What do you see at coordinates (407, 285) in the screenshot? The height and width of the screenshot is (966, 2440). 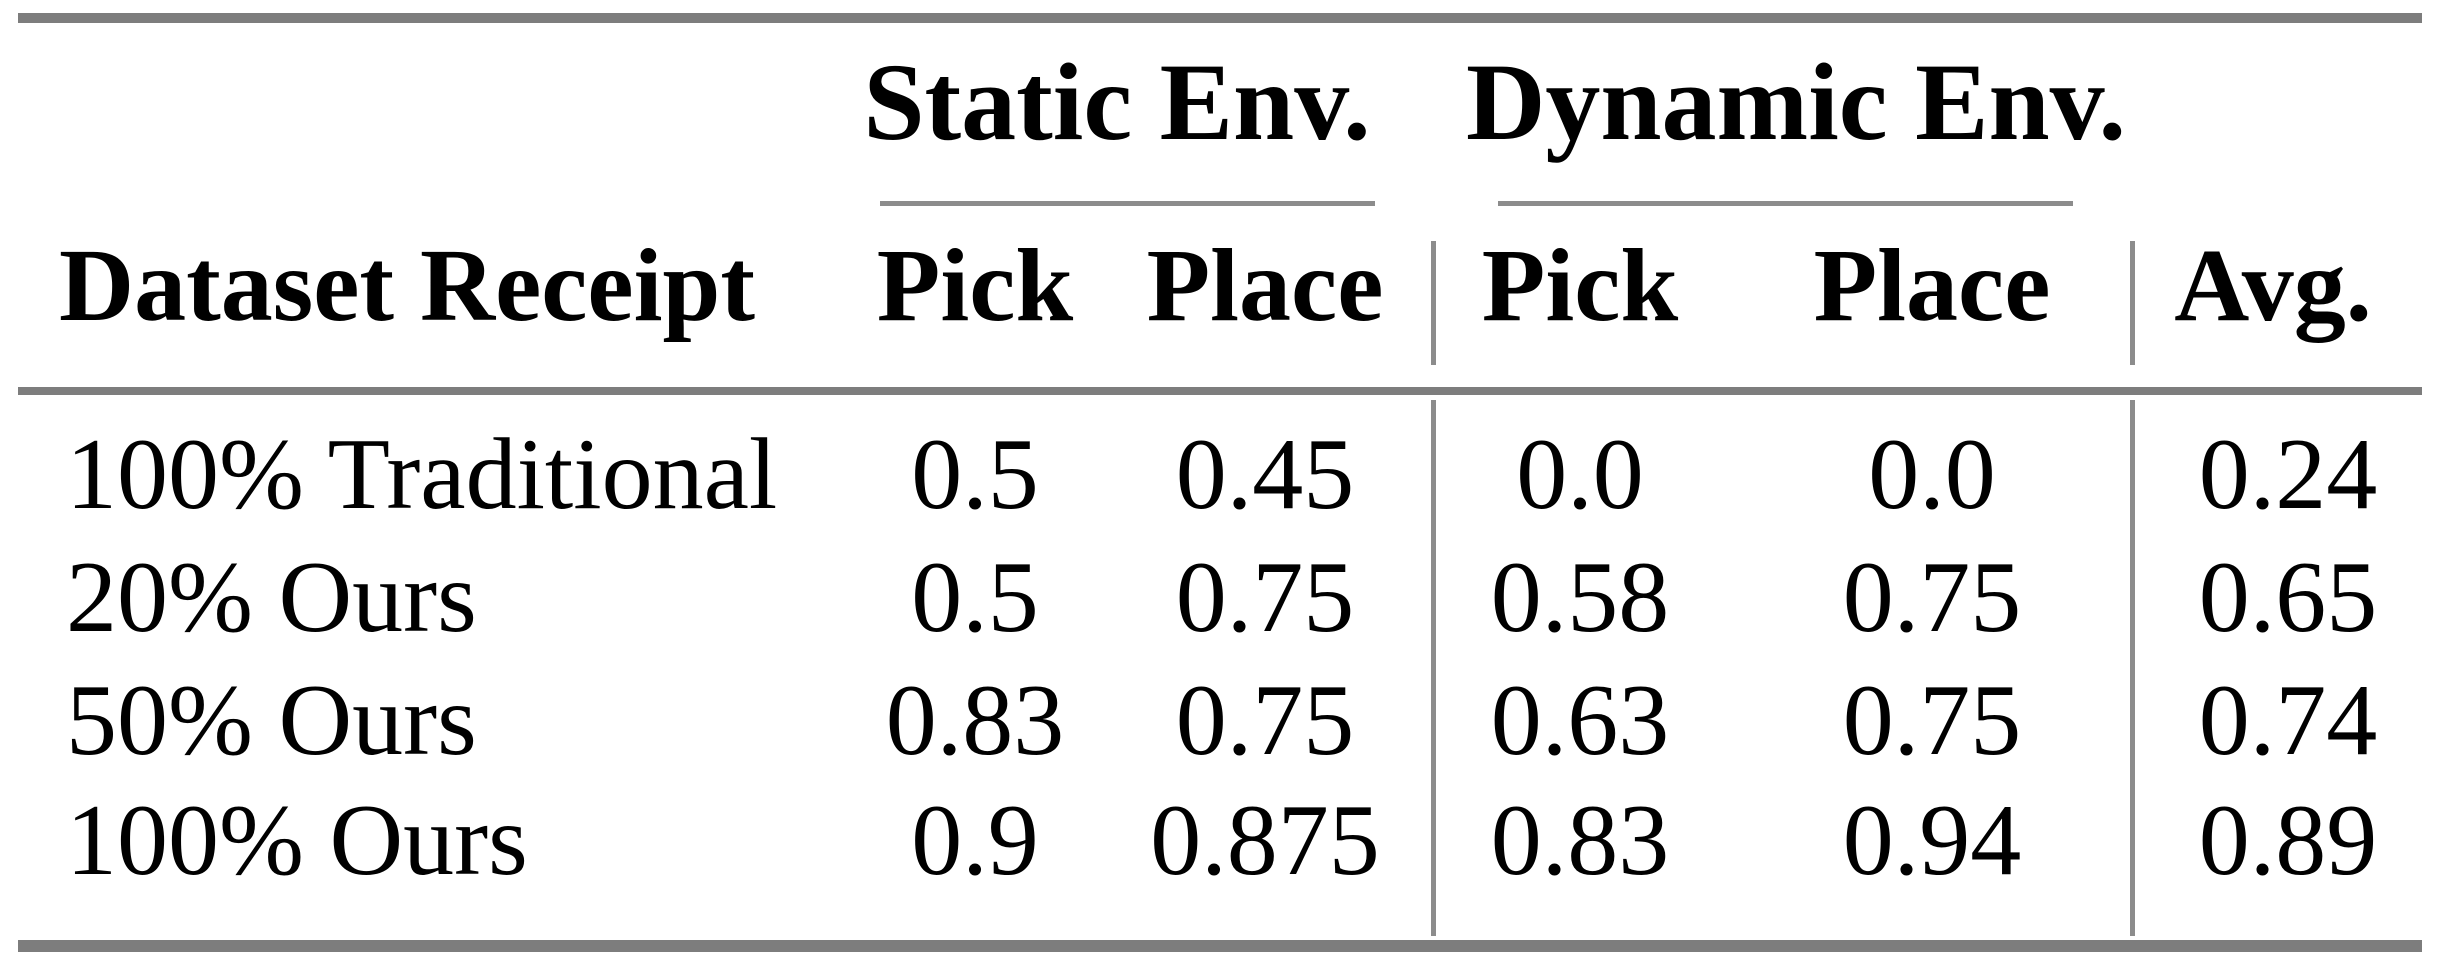 I see `col-header-dataset-receipt: Dataset Receipt` at bounding box center [407, 285].